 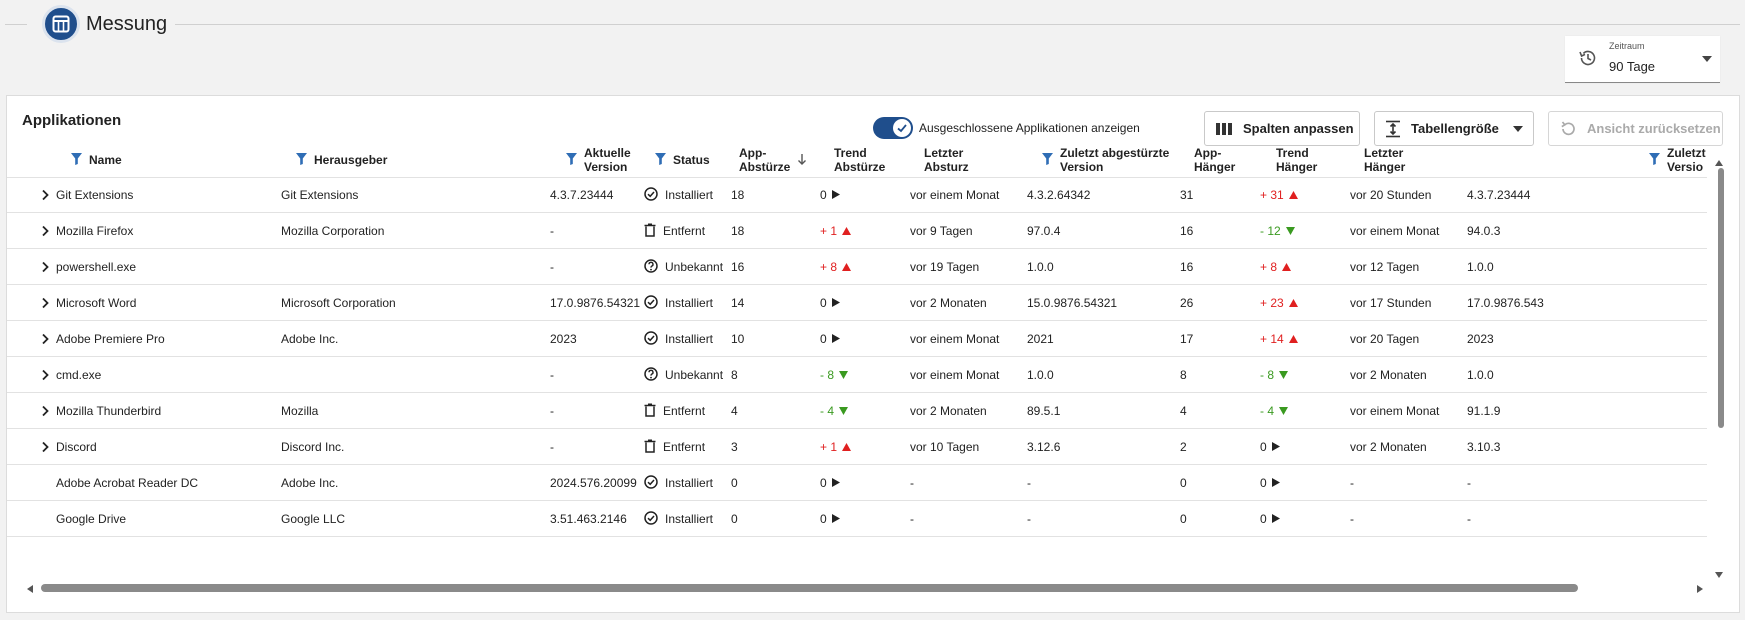 I want to click on cell-last-hang: vor 20 Tagen, so click(x=1385, y=339).